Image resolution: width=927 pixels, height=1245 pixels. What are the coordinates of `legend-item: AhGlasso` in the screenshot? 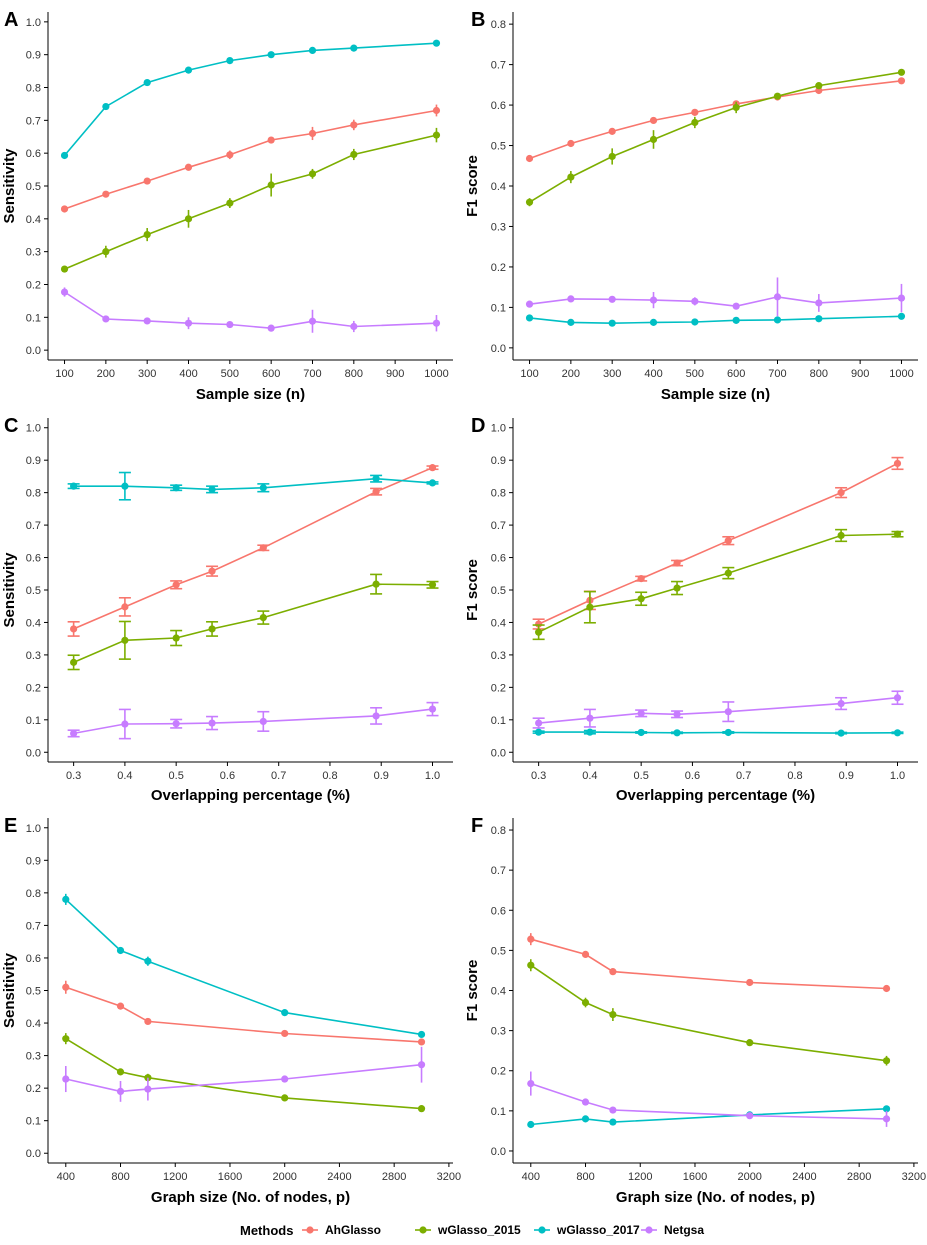 It's located at (341, 1230).